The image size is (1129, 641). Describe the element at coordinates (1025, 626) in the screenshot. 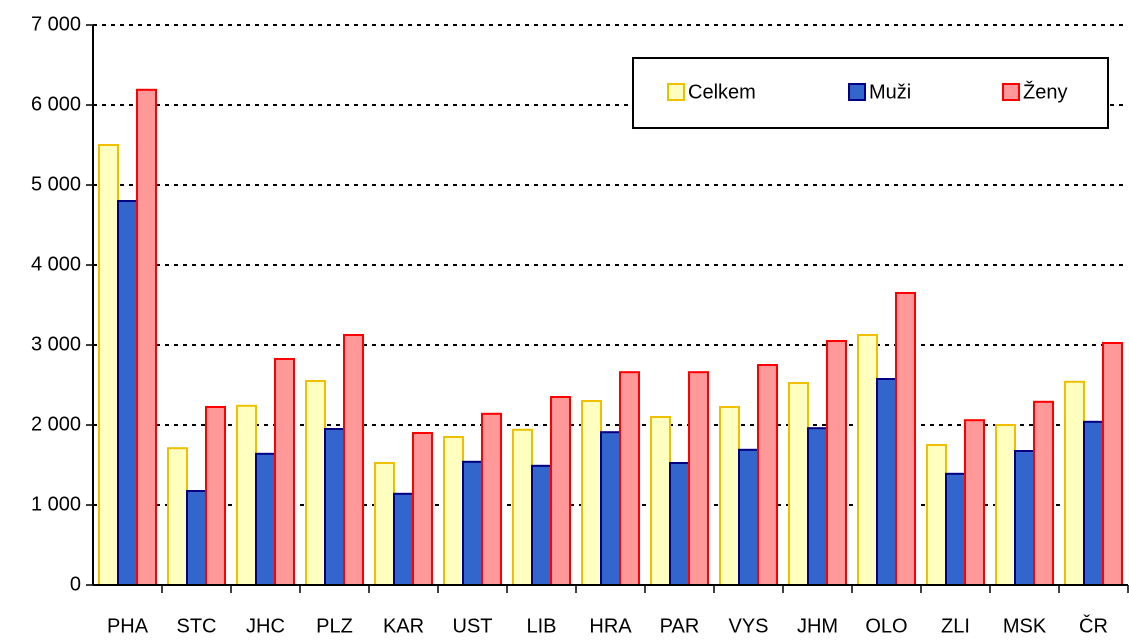

I see `x-tick-label: MSK` at that location.